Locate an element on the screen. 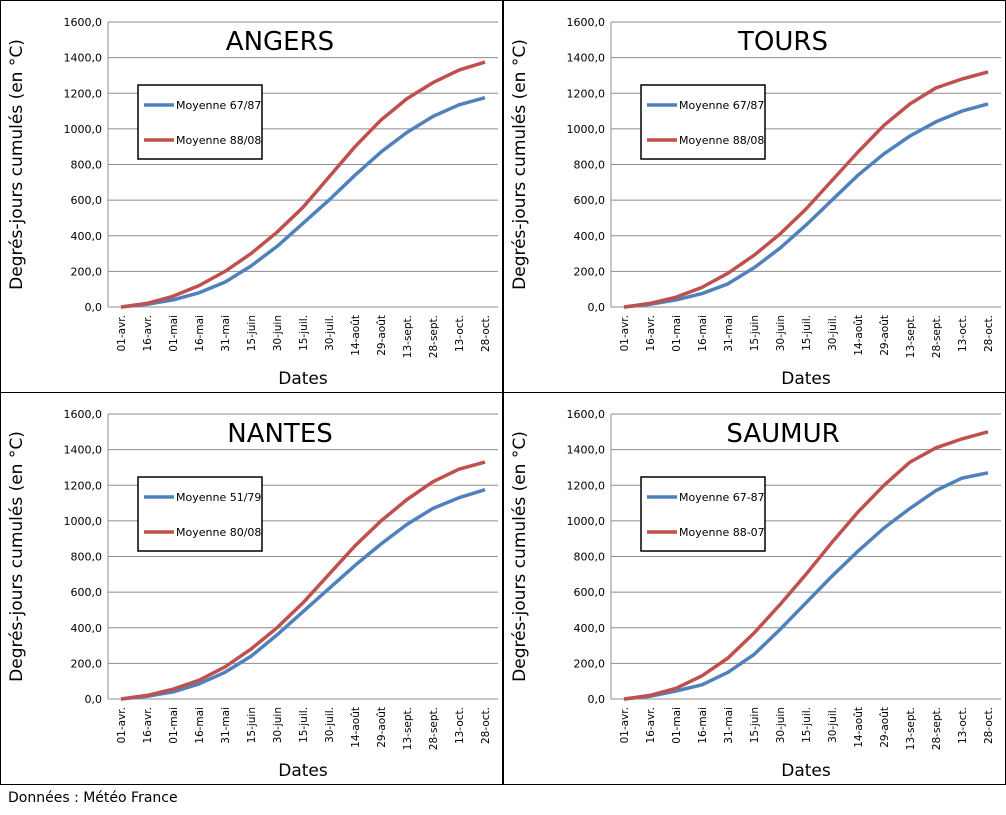 The width and height of the screenshot is (1006, 815). chart-title: ANGERS is located at coordinates (280, 42).